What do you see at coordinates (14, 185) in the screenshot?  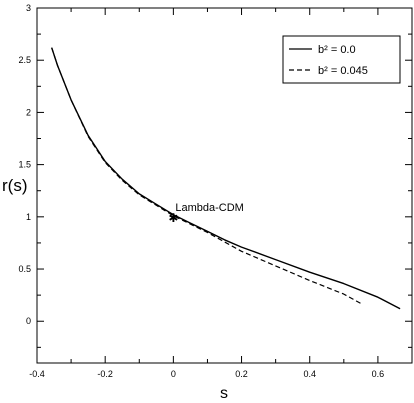 I see `y-axis-title: r(s)` at bounding box center [14, 185].